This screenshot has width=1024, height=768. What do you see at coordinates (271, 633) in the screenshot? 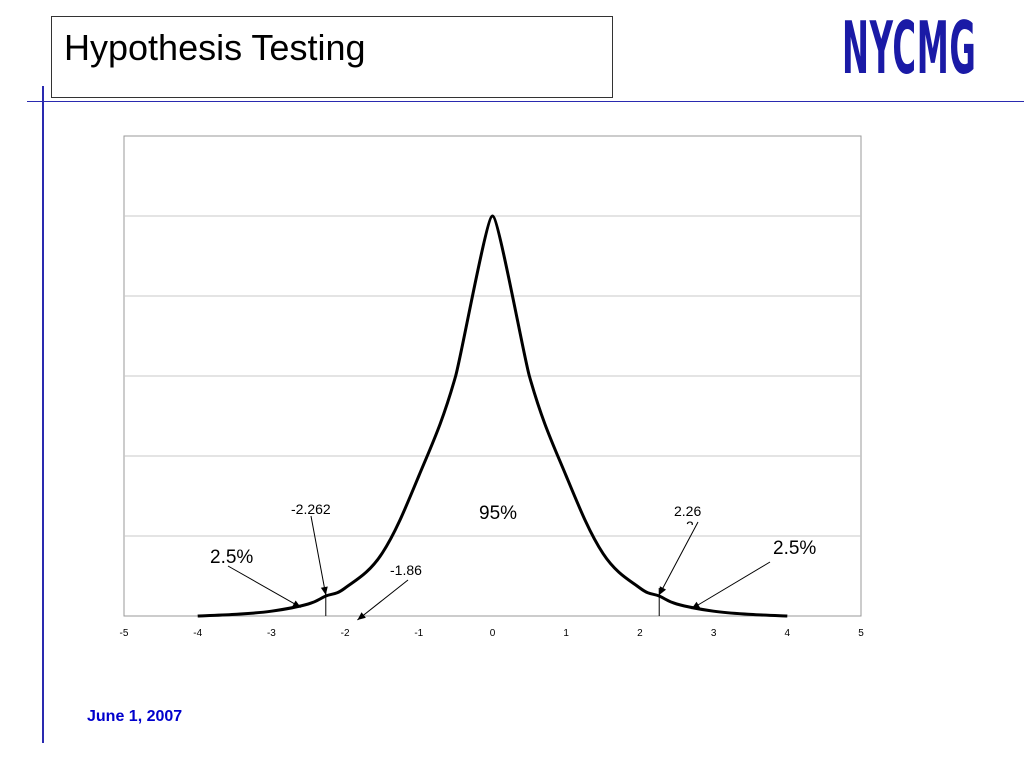
I see `x-tick-label: -3` at bounding box center [271, 633].